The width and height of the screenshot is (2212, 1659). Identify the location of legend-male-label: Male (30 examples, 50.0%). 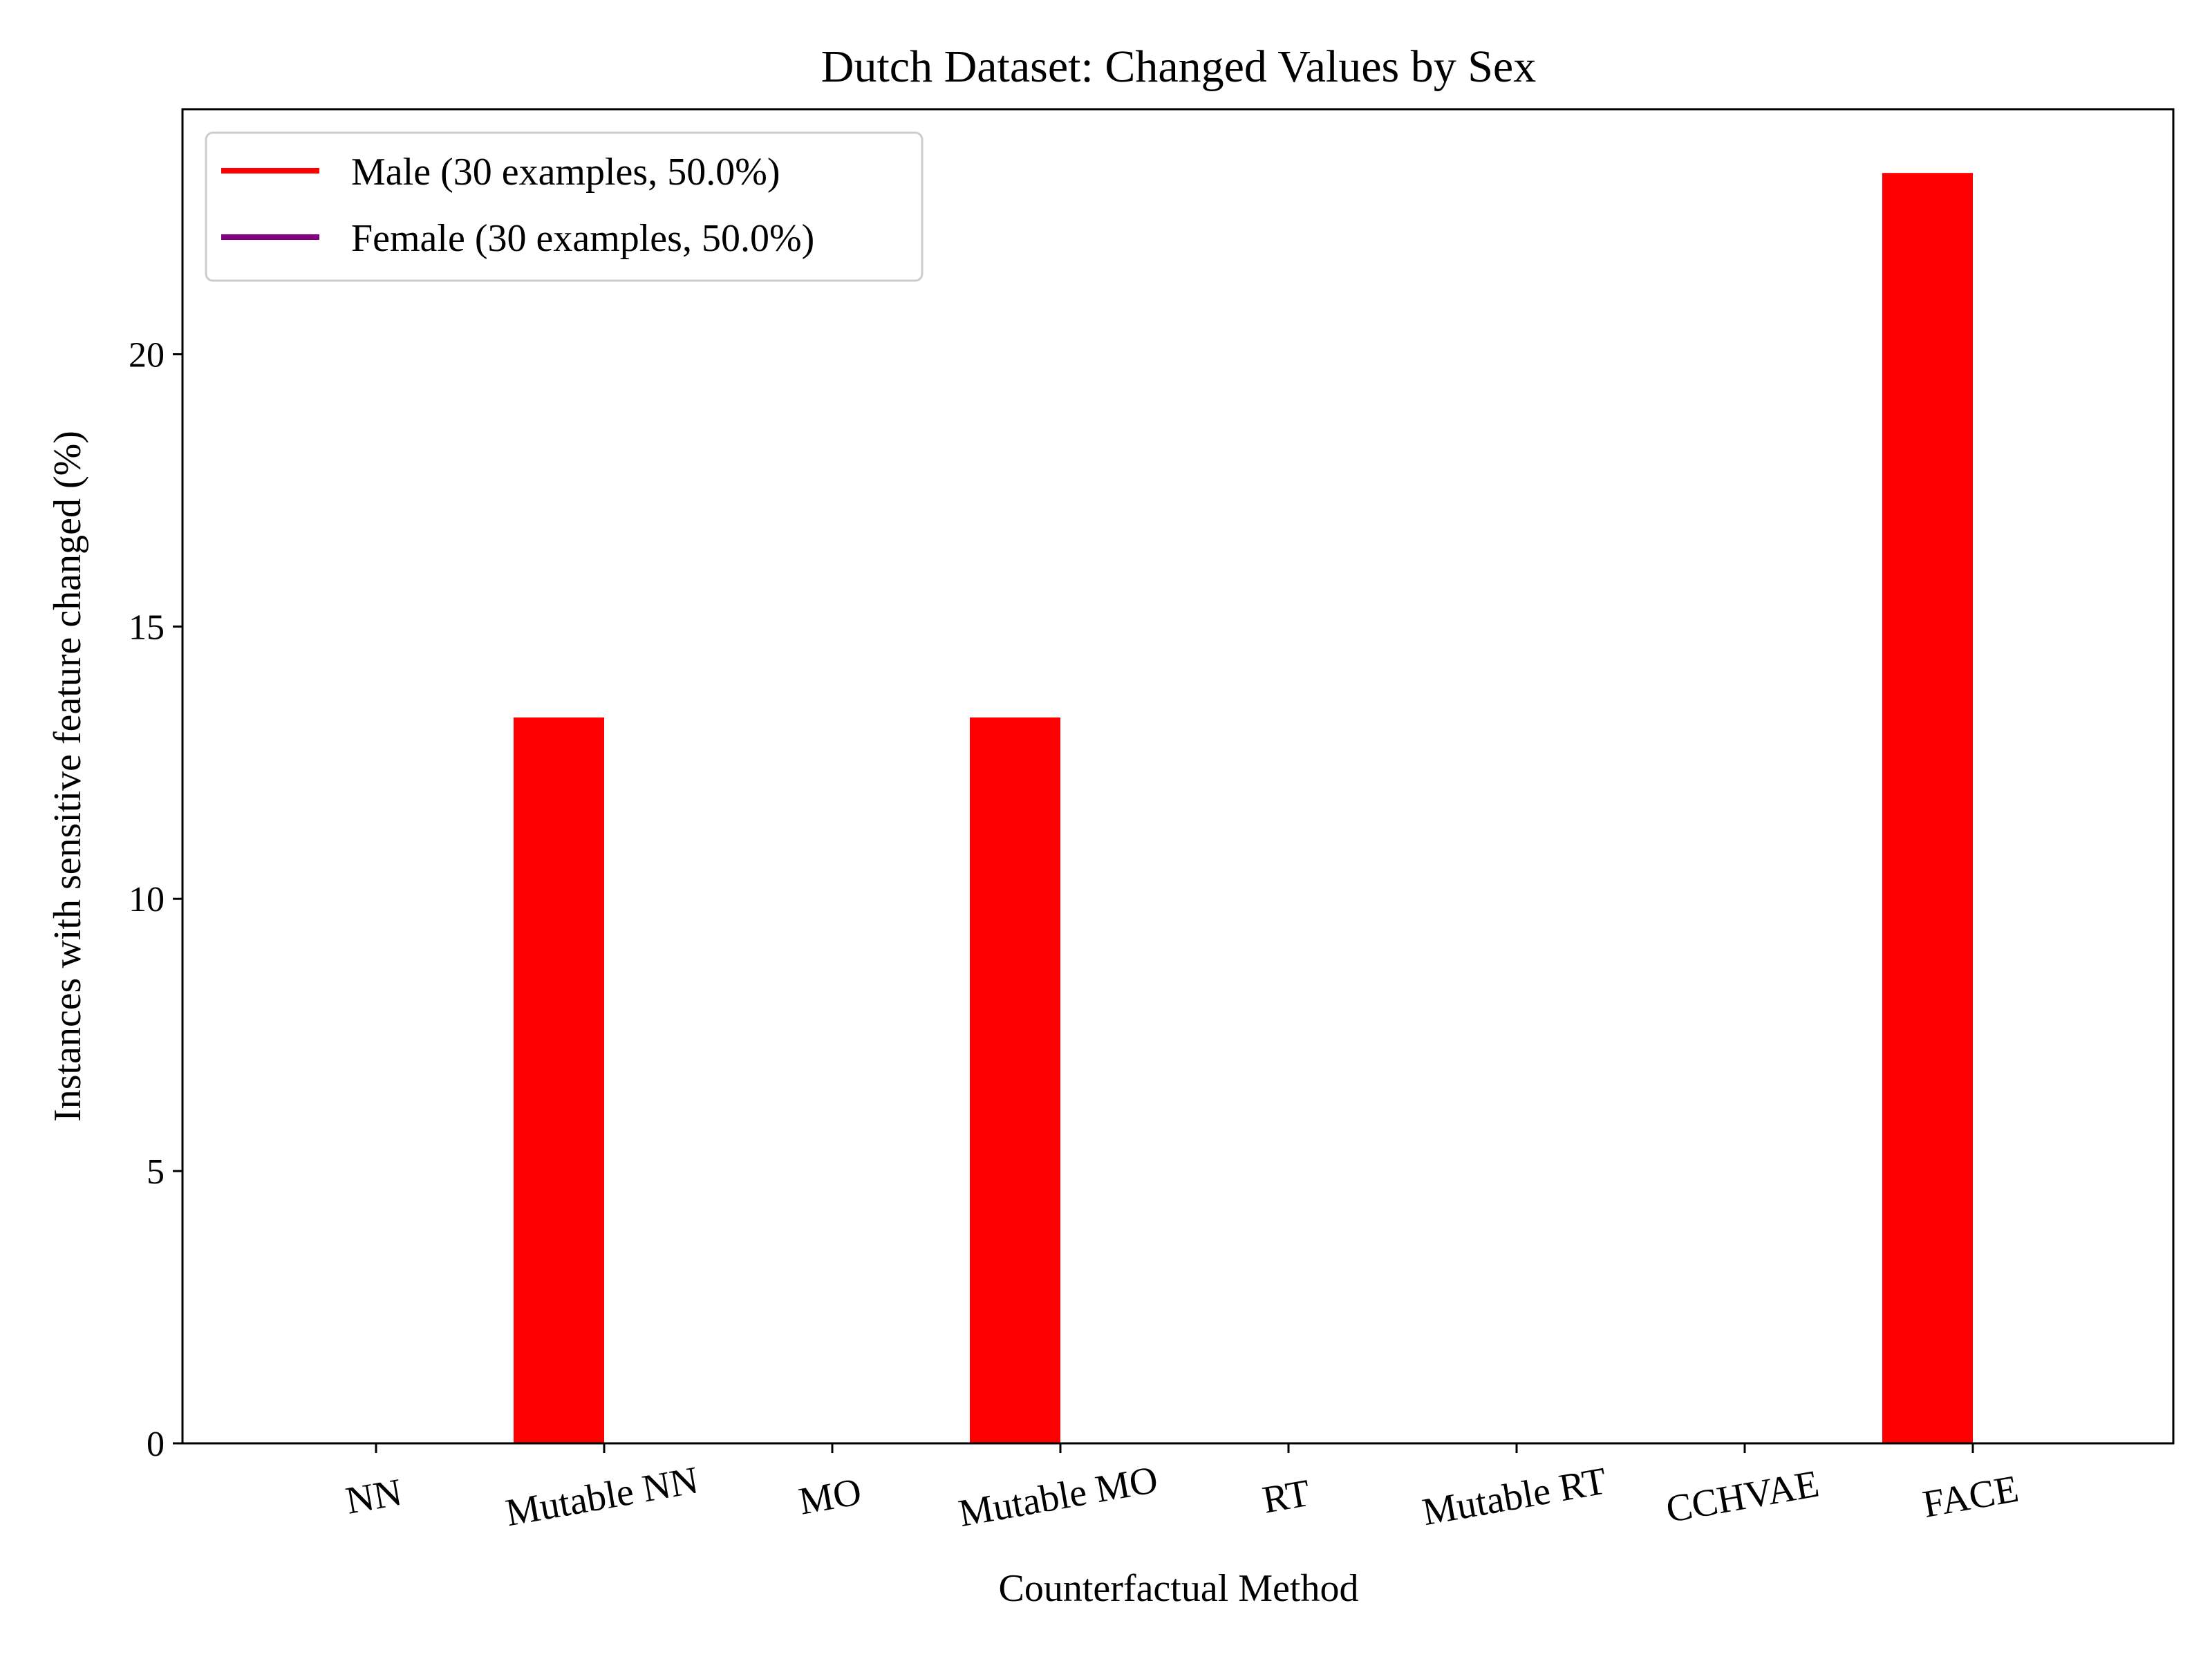
(565, 172).